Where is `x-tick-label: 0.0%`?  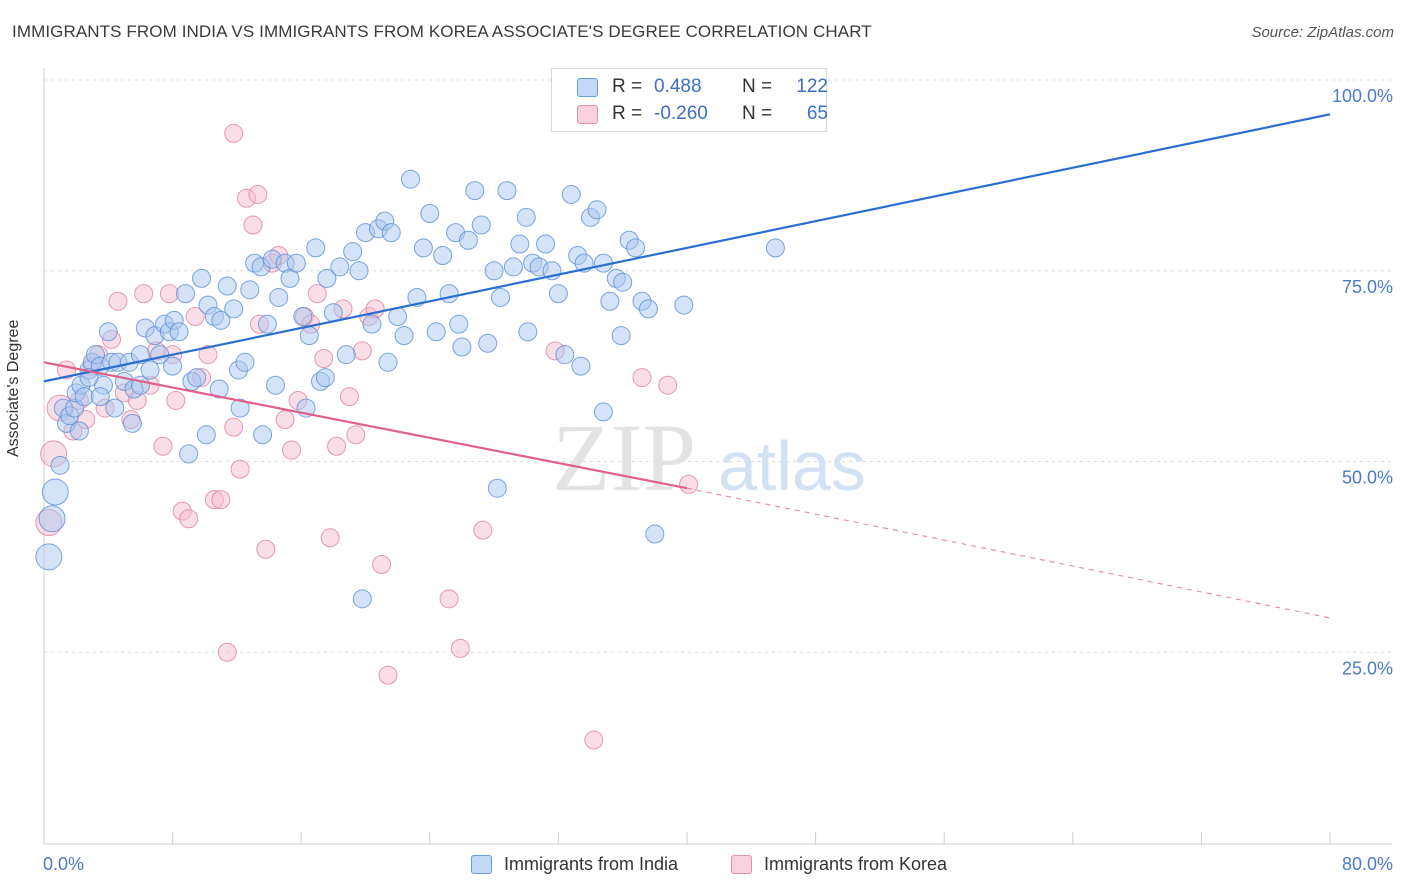 x-tick-label: 0.0% is located at coordinates (63, 864).